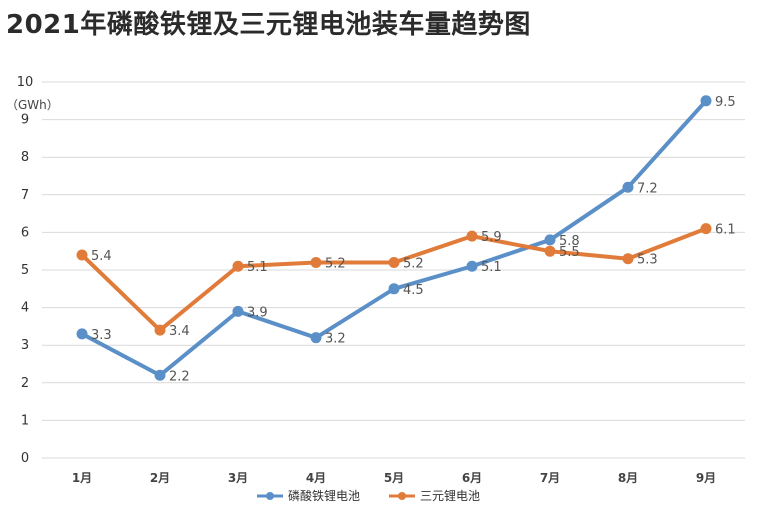 This screenshot has height=509, width=760. I want to click on data-label: 3.3, so click(101, 335).